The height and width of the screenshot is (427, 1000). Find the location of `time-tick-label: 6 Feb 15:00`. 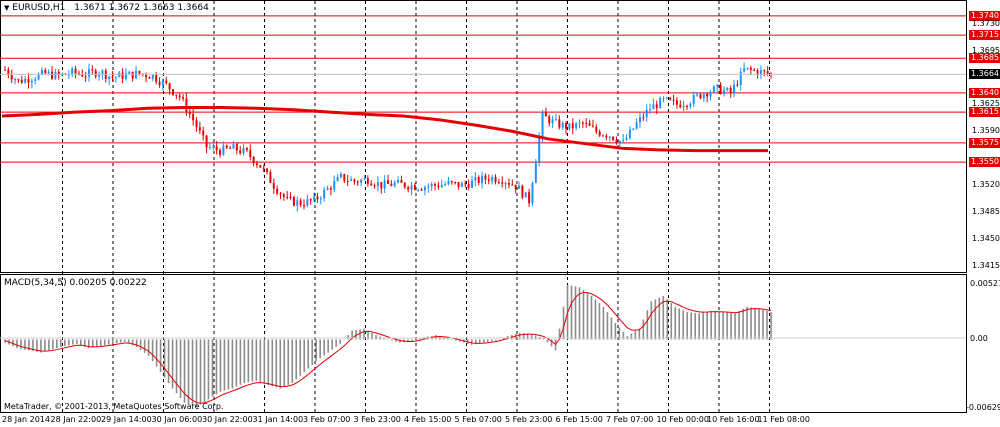

time-tick-label: 6 Feb 15:00 is located at coordinates (579, 419).